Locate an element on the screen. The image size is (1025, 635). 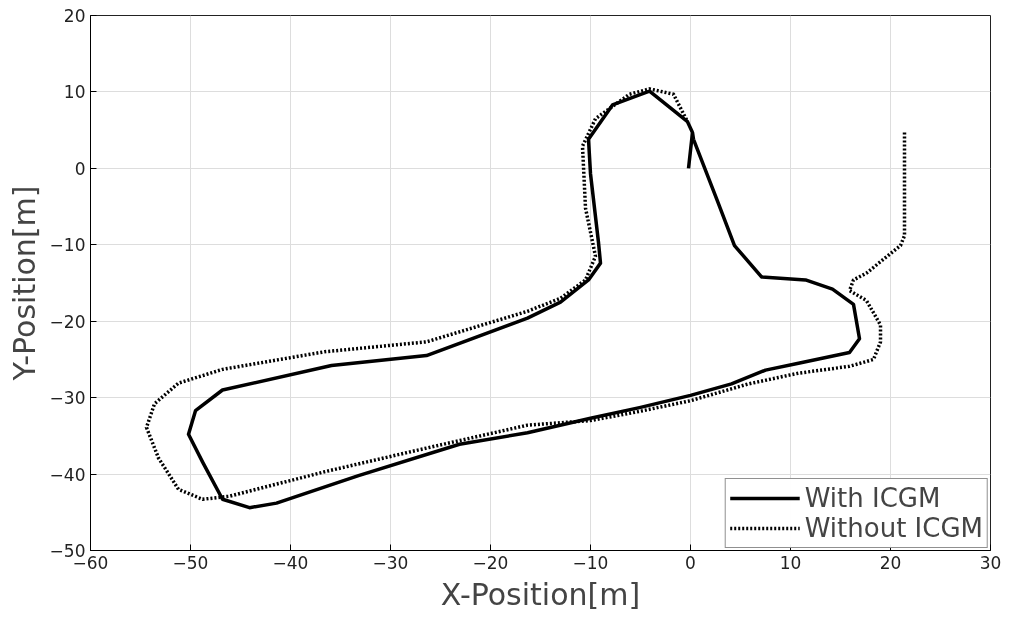
x-tick-label: −10 is located at coordinates (590, 562).